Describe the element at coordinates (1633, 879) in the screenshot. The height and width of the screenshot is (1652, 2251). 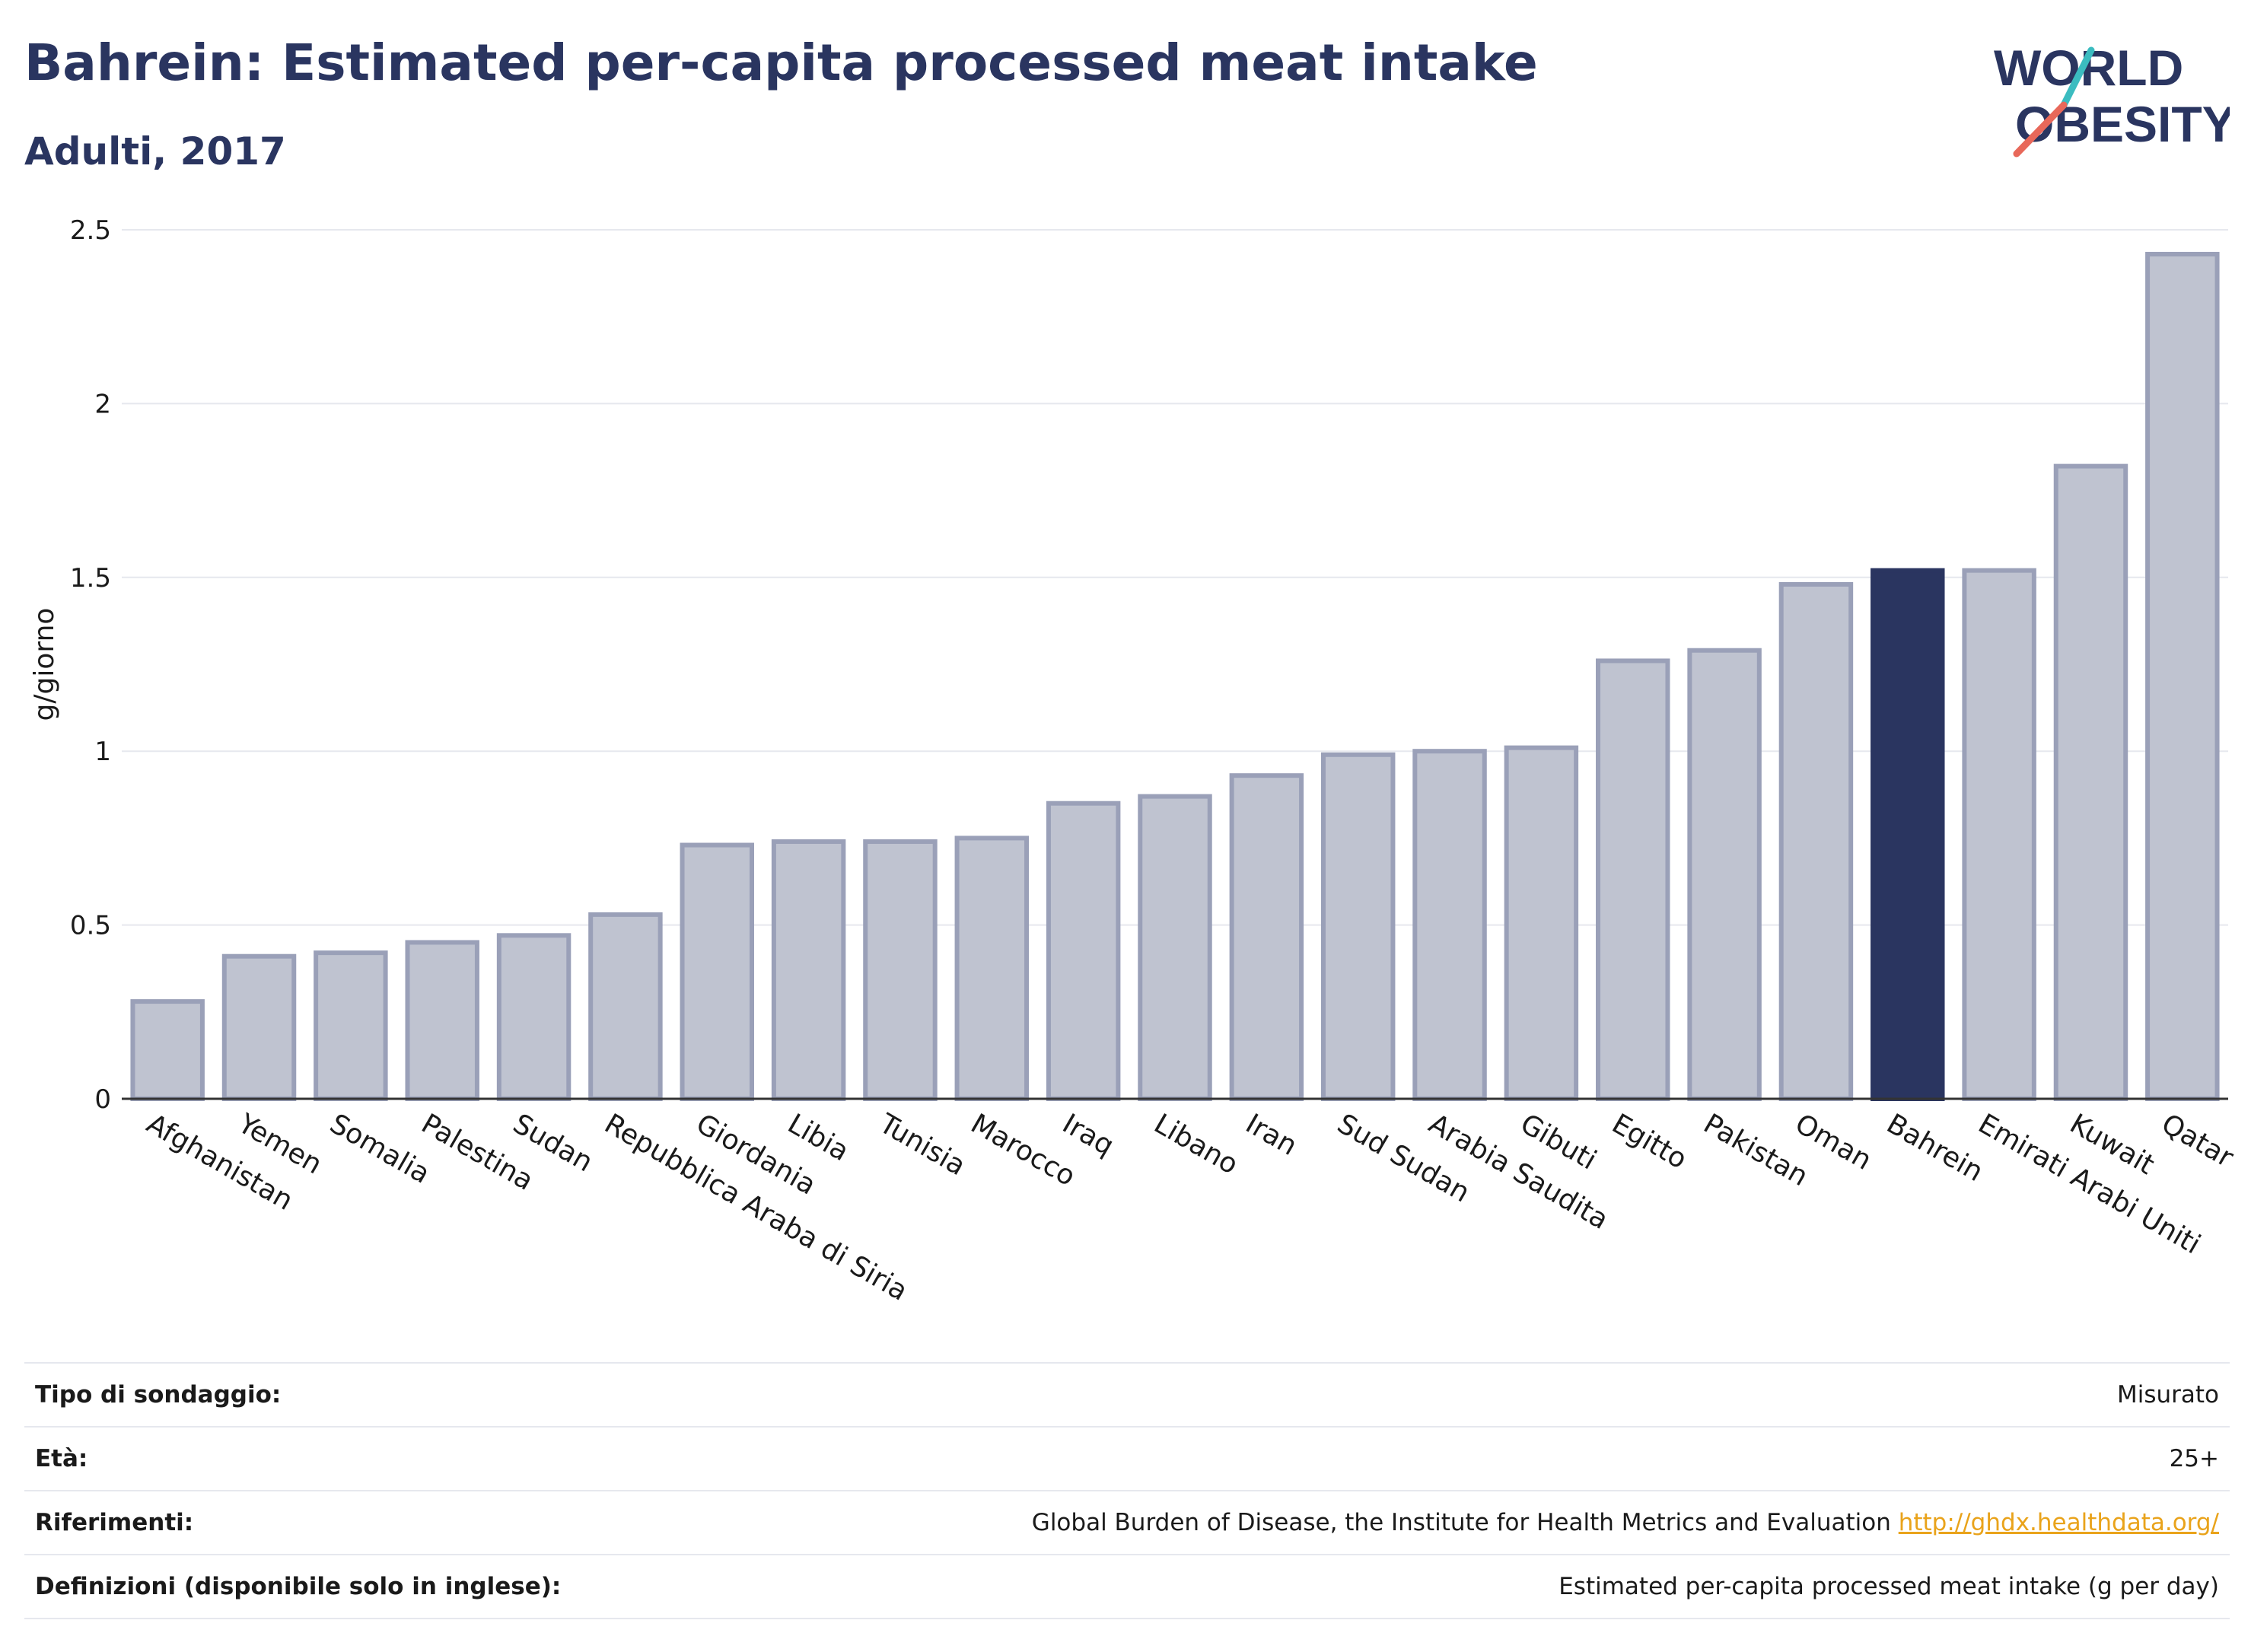
I see `bar-egitto` at that location.